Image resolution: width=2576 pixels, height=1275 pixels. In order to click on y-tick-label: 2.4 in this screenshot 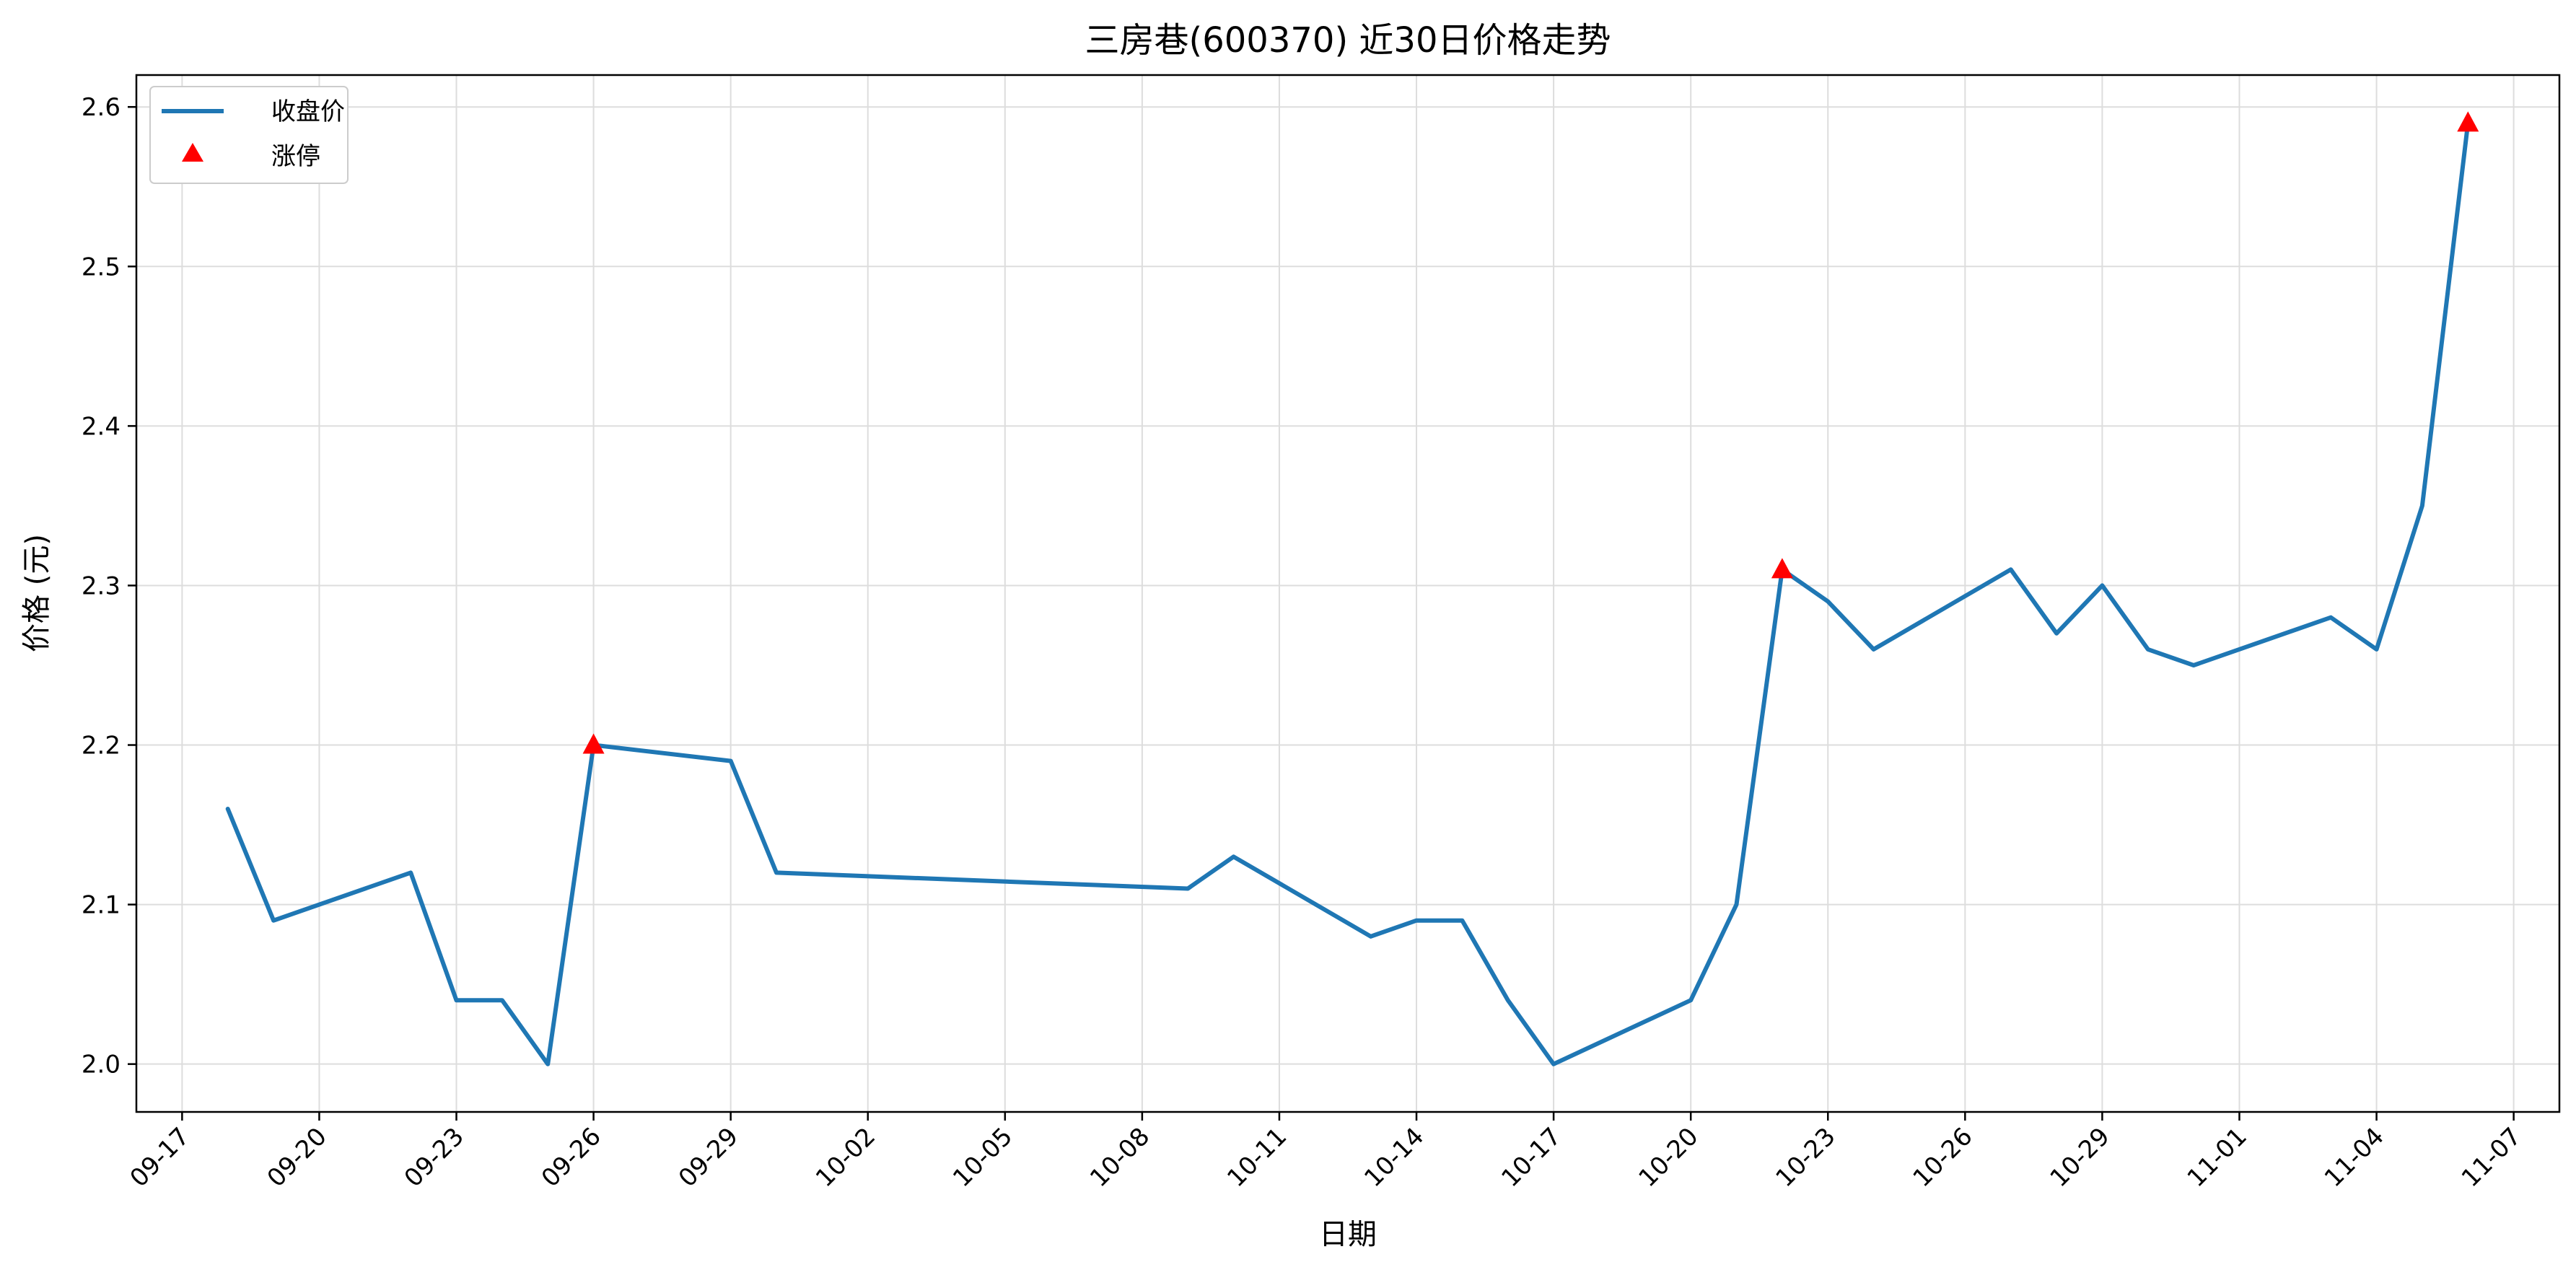, I will do `click(101, 427)`.